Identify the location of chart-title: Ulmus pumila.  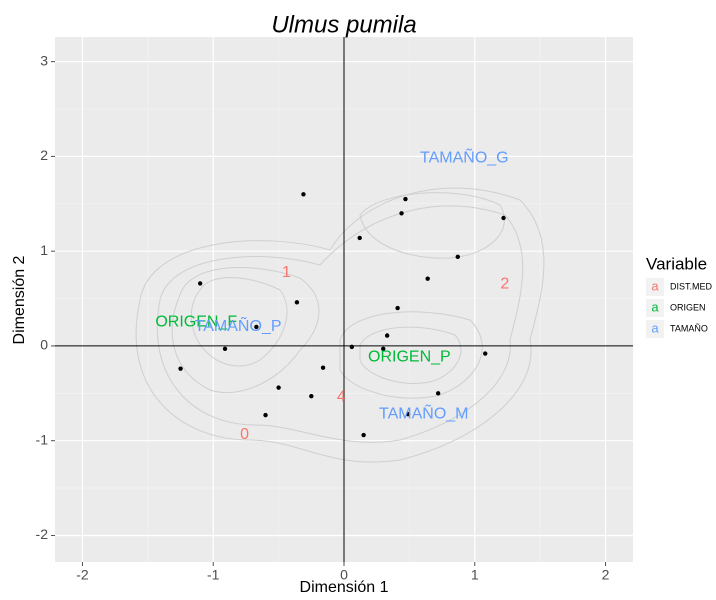
(343, 24).